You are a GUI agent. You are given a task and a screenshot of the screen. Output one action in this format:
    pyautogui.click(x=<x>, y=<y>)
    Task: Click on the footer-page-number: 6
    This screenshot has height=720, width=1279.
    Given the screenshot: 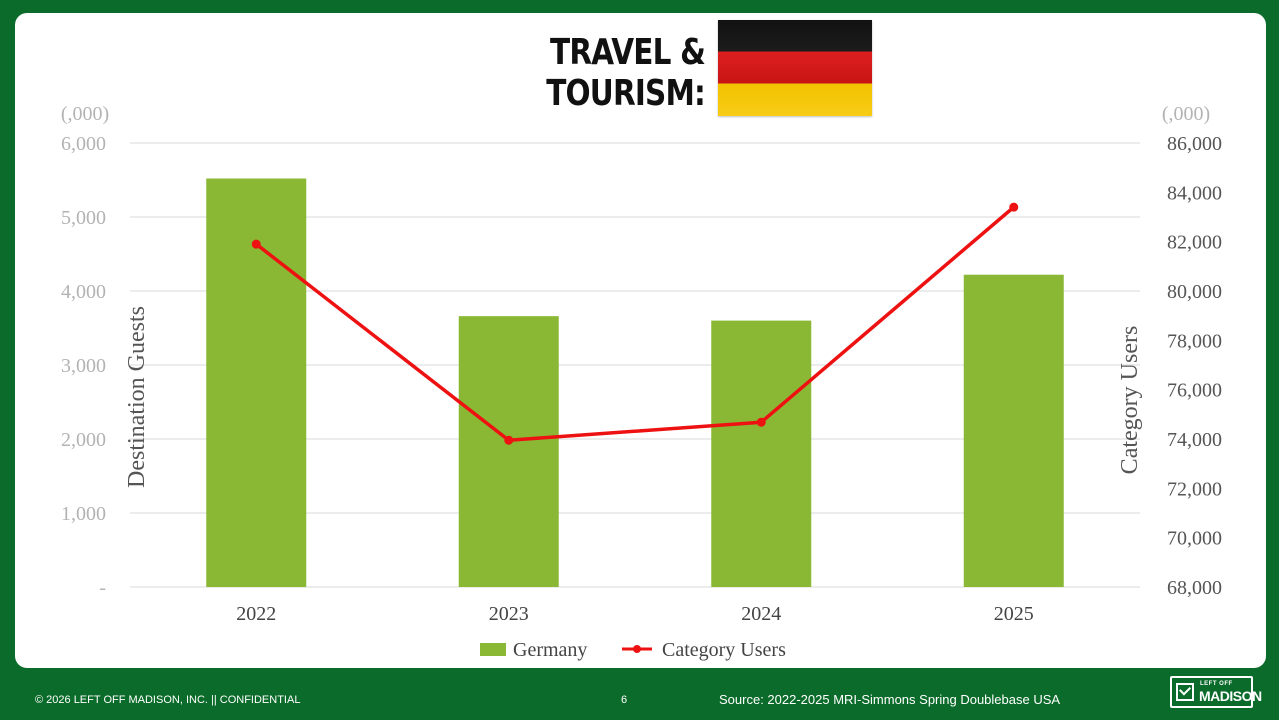 What is the action you would take?
    pyautogui.click(x=624, y=700)
    